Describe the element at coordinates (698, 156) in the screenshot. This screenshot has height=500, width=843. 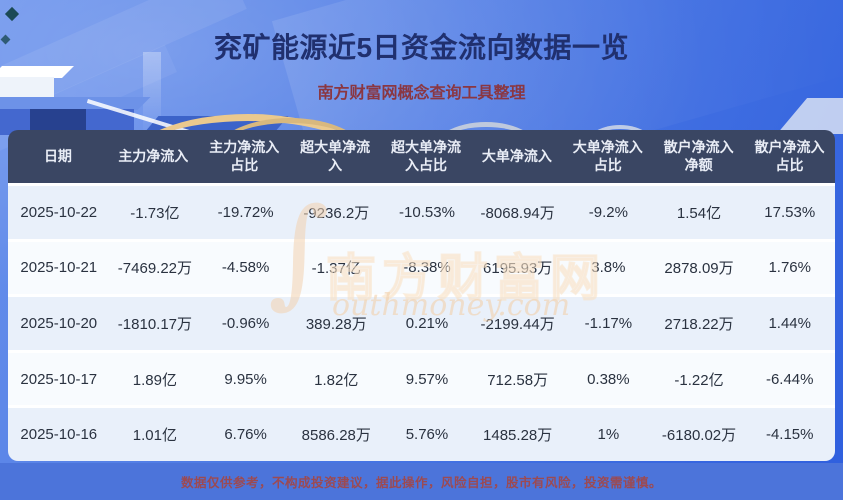
I see `column-header: 散户净流入净额` at that location.